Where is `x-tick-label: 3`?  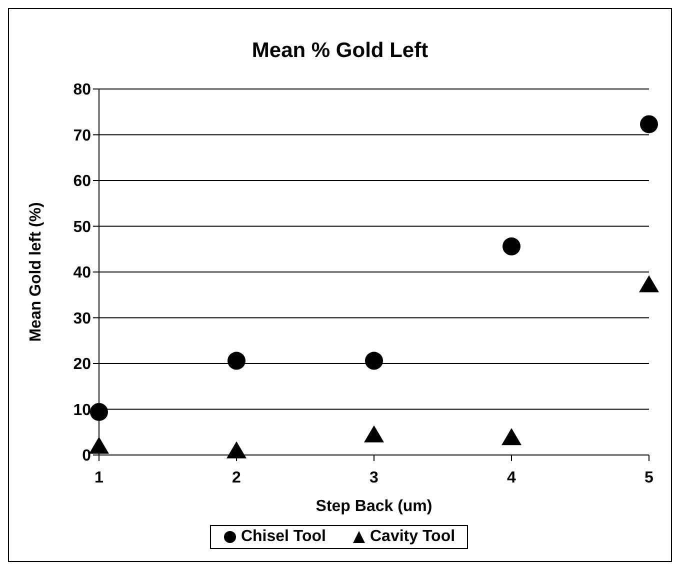
x-tick-label: 3 is located at coordinates (374, 477).